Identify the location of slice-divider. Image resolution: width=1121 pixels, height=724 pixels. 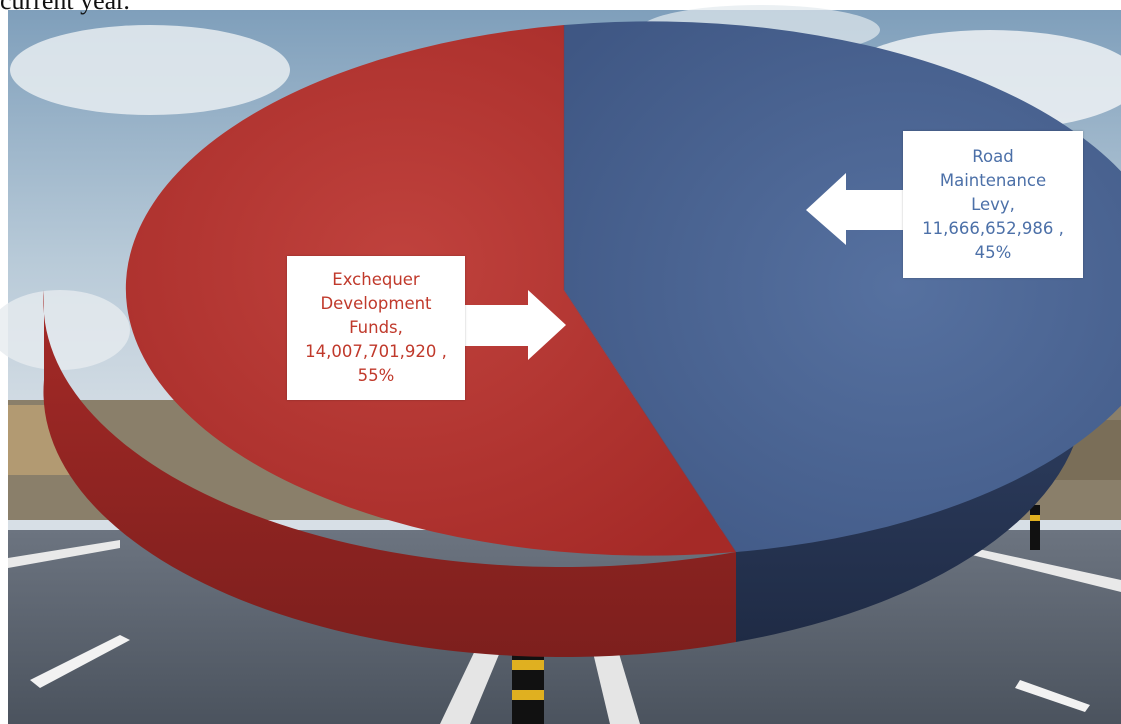
(650, 421).